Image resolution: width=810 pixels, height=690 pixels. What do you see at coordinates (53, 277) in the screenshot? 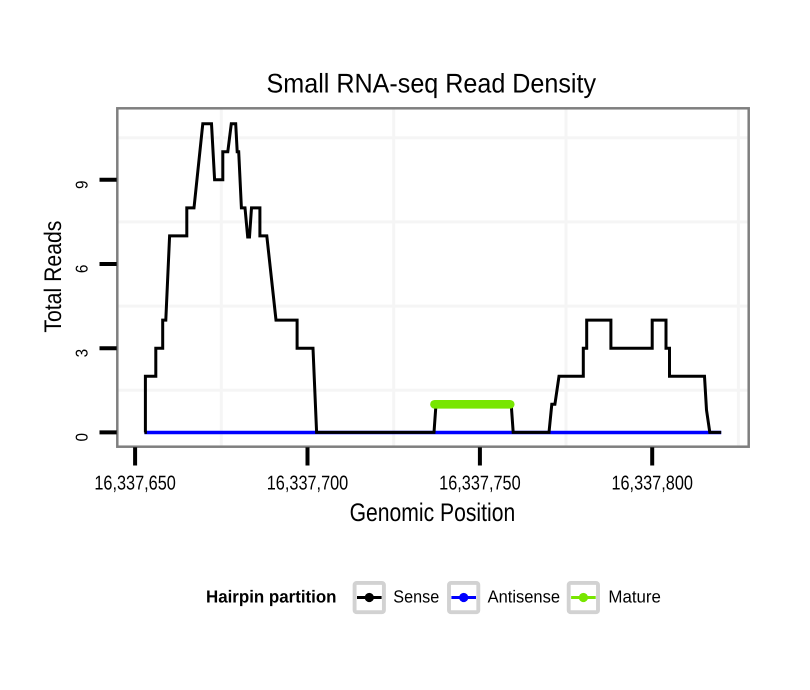
I see `svg-text: Total Reads` at bounding box center [53, 277].